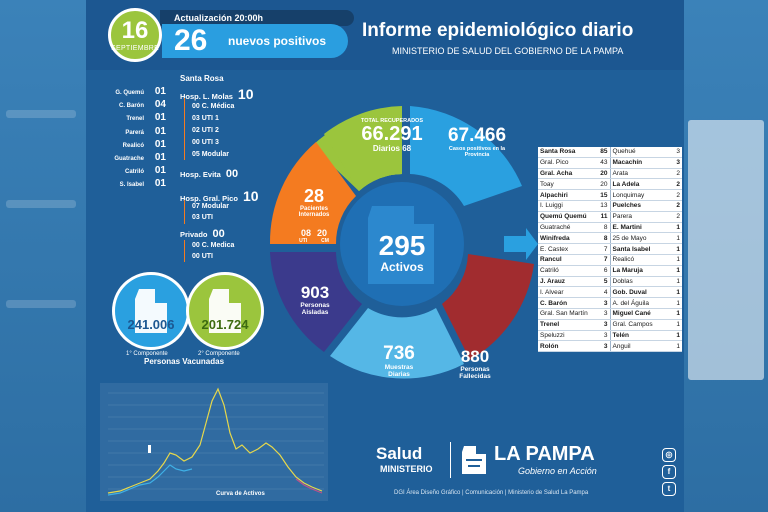  I want to click on table-cell: A. del Águila 1, so click(646, 303).